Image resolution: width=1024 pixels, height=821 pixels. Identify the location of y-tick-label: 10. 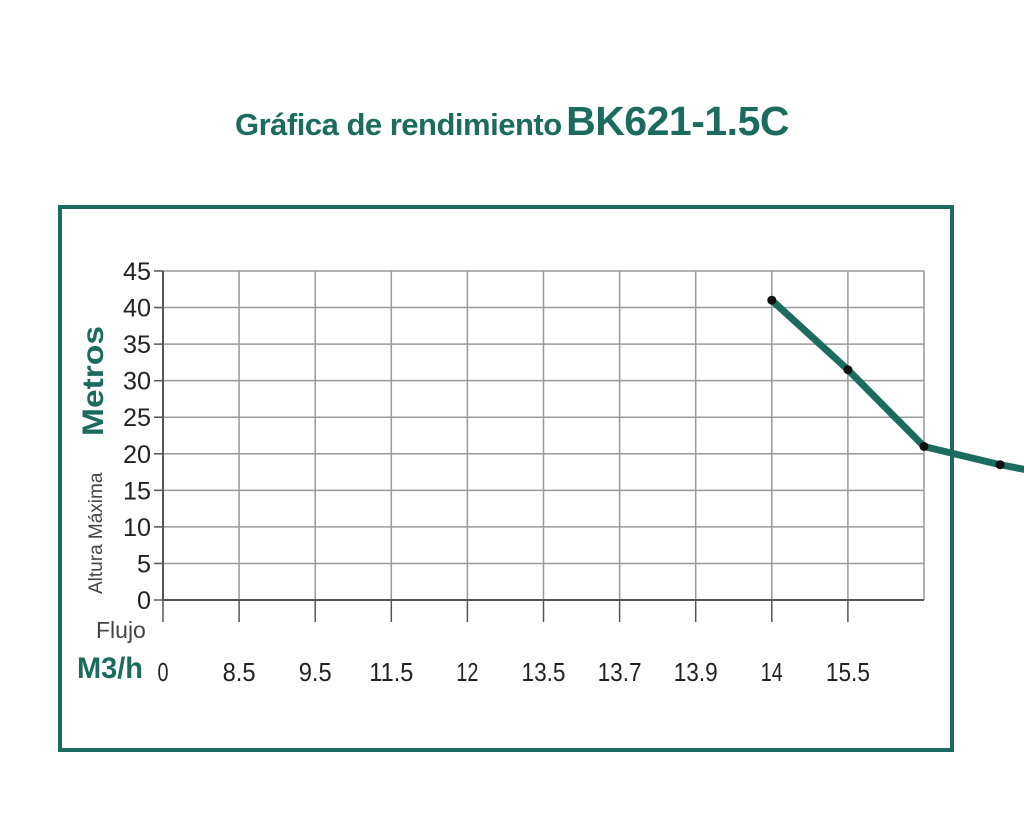
(137, 528).